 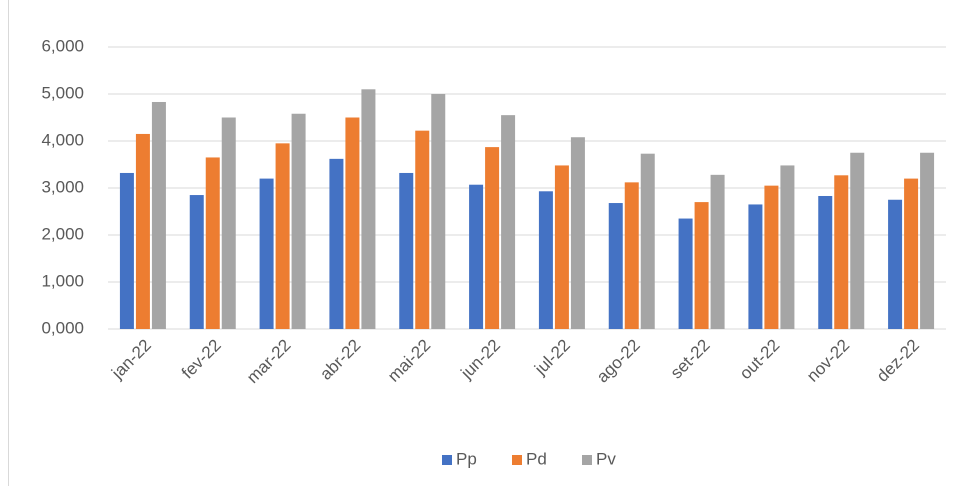 I want to click on legend-label: Pd, so click(x=536, y=458).